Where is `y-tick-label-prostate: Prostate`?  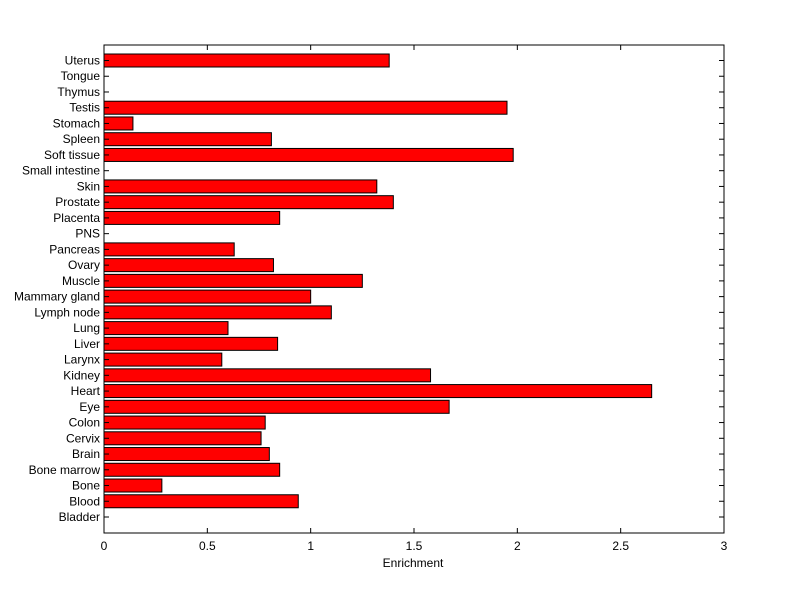
y-tick-label-prostate: Prostate is located at coordinates (77, 202).